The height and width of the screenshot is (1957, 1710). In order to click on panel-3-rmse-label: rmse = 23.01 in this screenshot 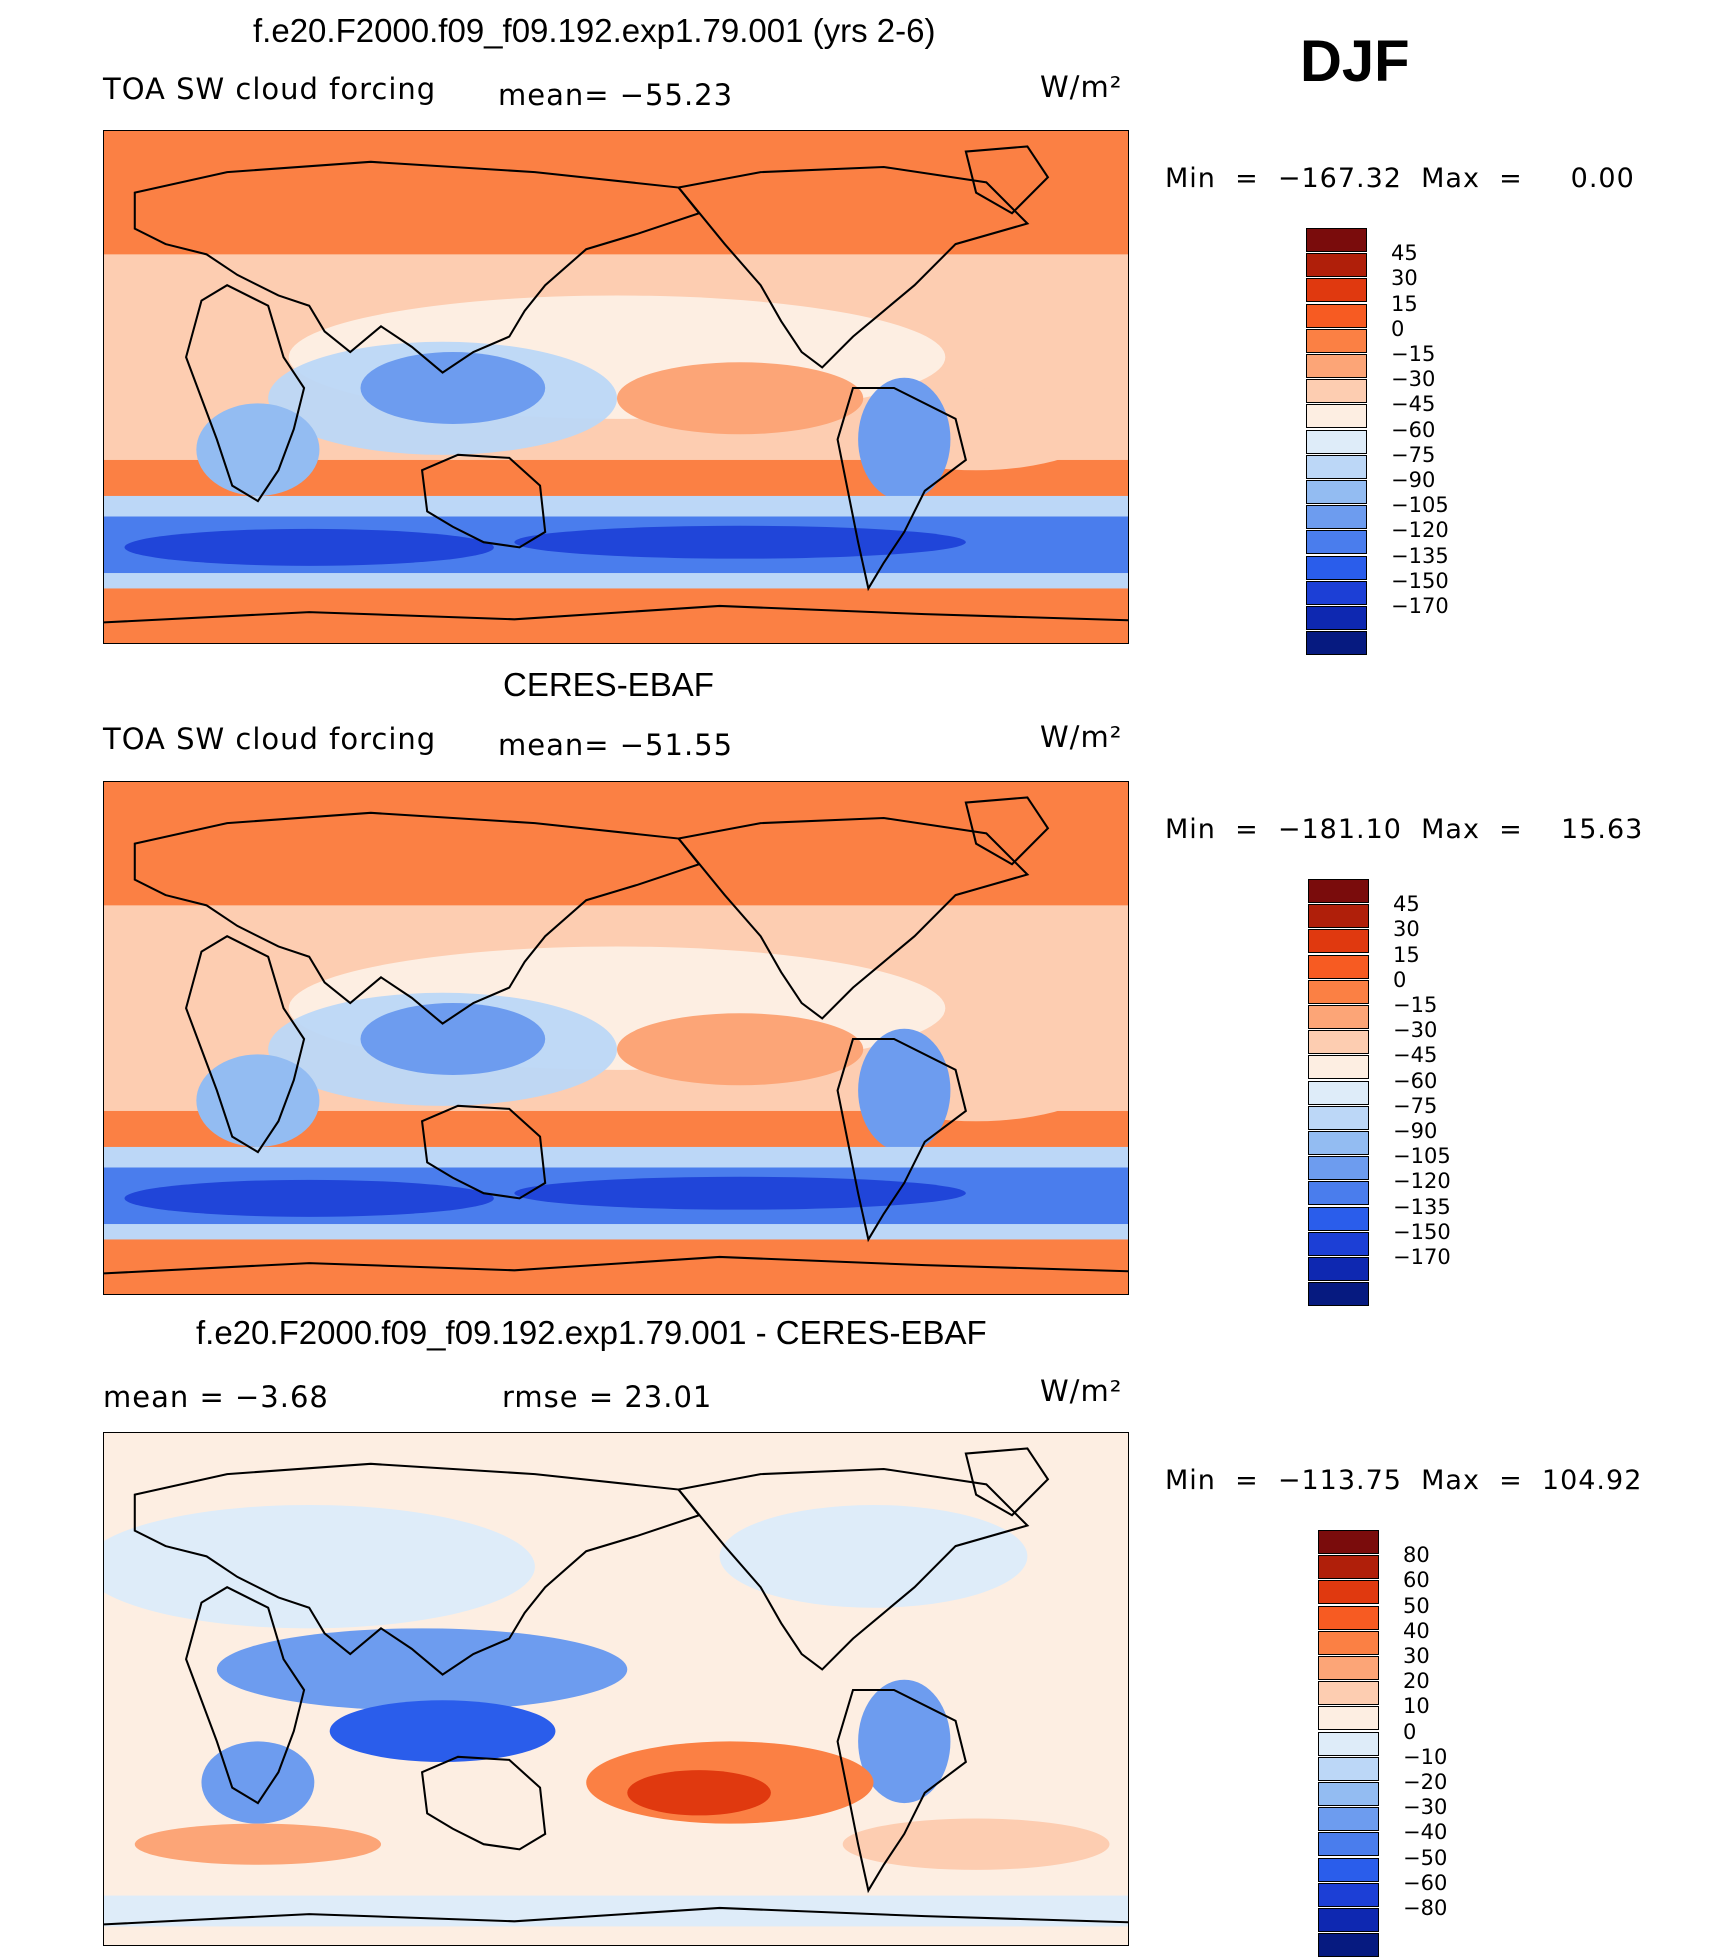, I will do `click(607, 1397)`.